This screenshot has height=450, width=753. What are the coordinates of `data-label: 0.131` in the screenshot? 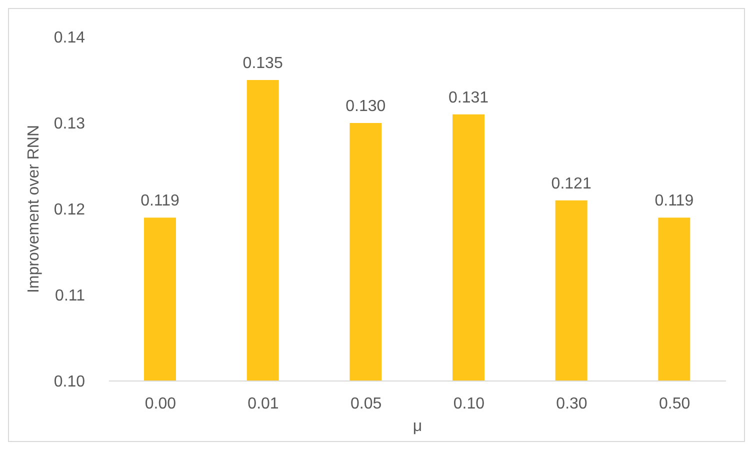 It's located at (468, 97).